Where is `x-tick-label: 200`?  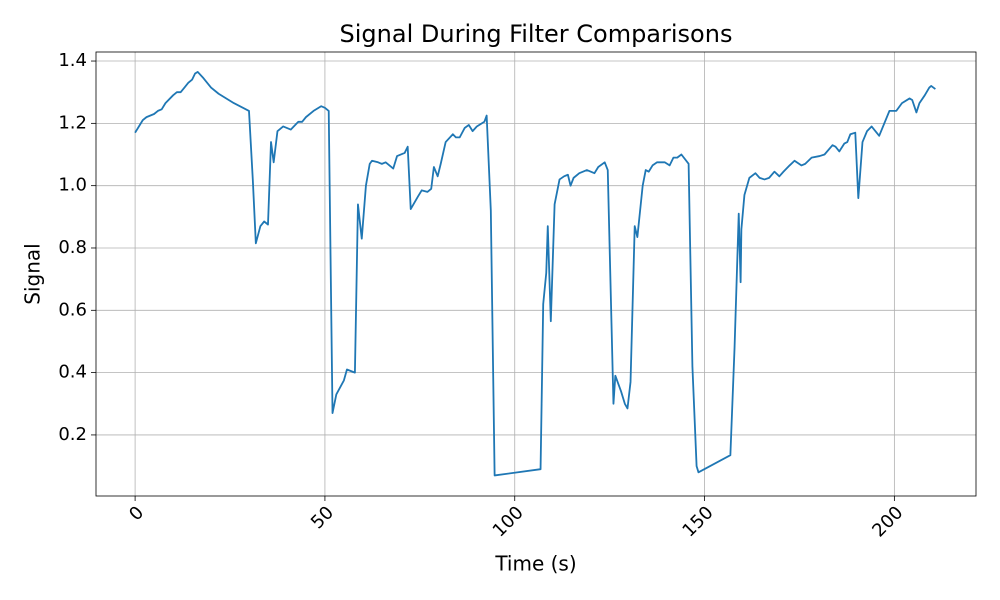 x-tick-label: 200 is located at coordinates (887, 521).